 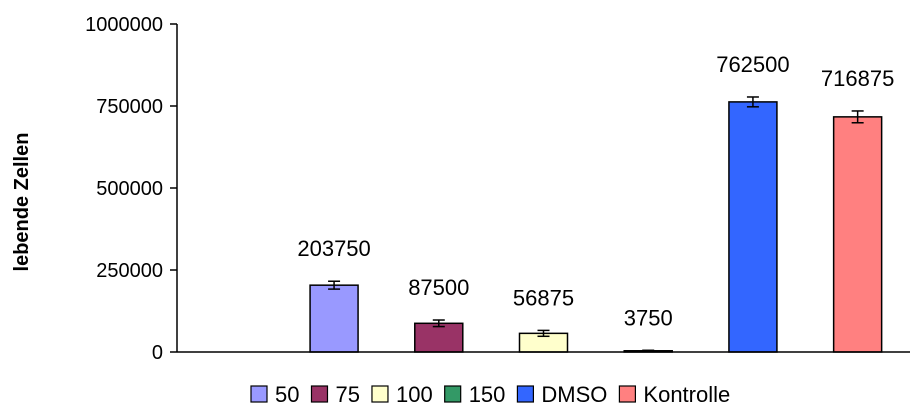 I want to click on y-axis-ticks: 0 250000 500000 750000 1000000, so click(x=131, y=189).